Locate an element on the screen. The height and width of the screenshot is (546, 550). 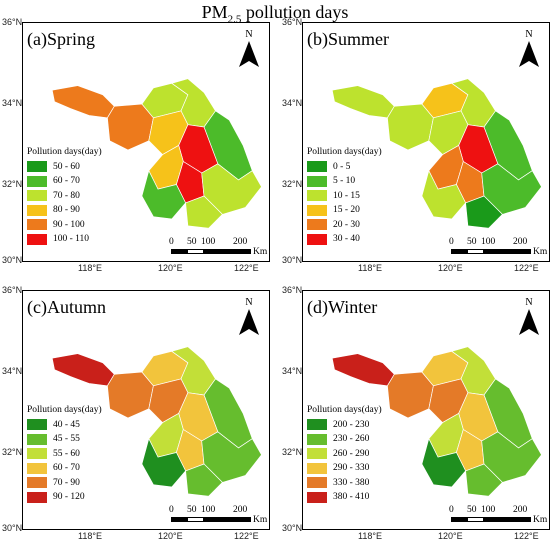
legend-range: 70 - 80 is located at coordinates (66, 195).